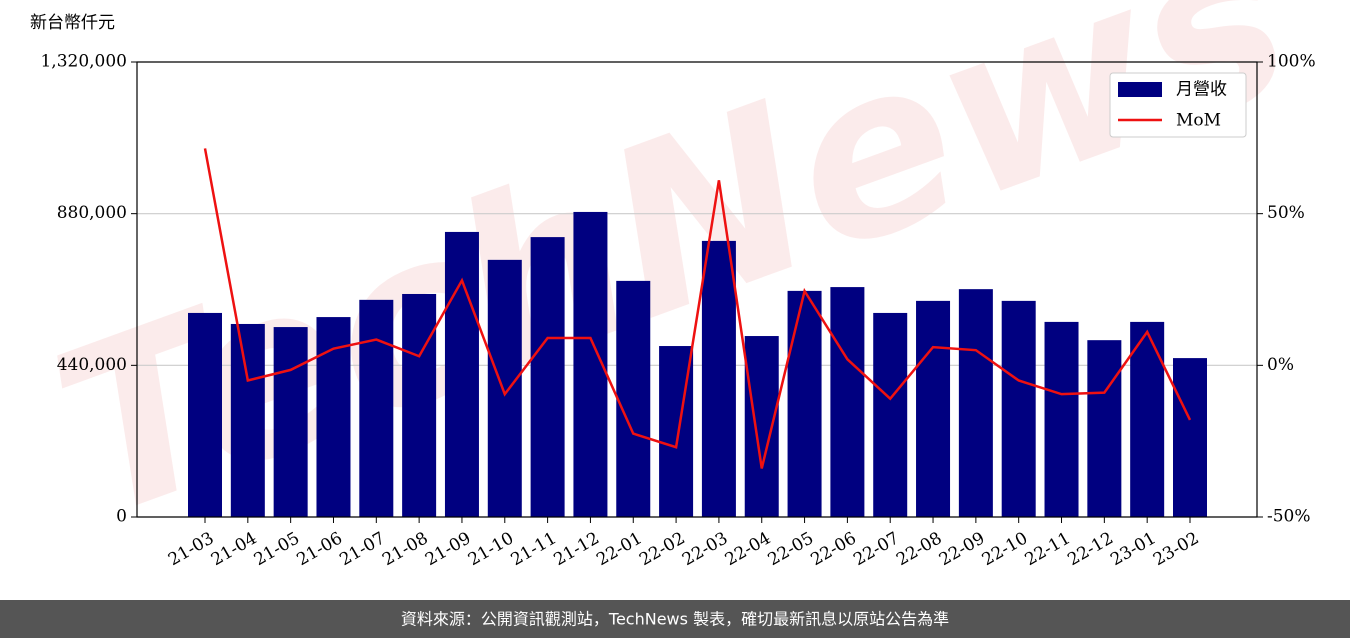 This screenshot has width=1350, height=638. I want to click on x-tick-label: 22-11, so click(1048, 549).